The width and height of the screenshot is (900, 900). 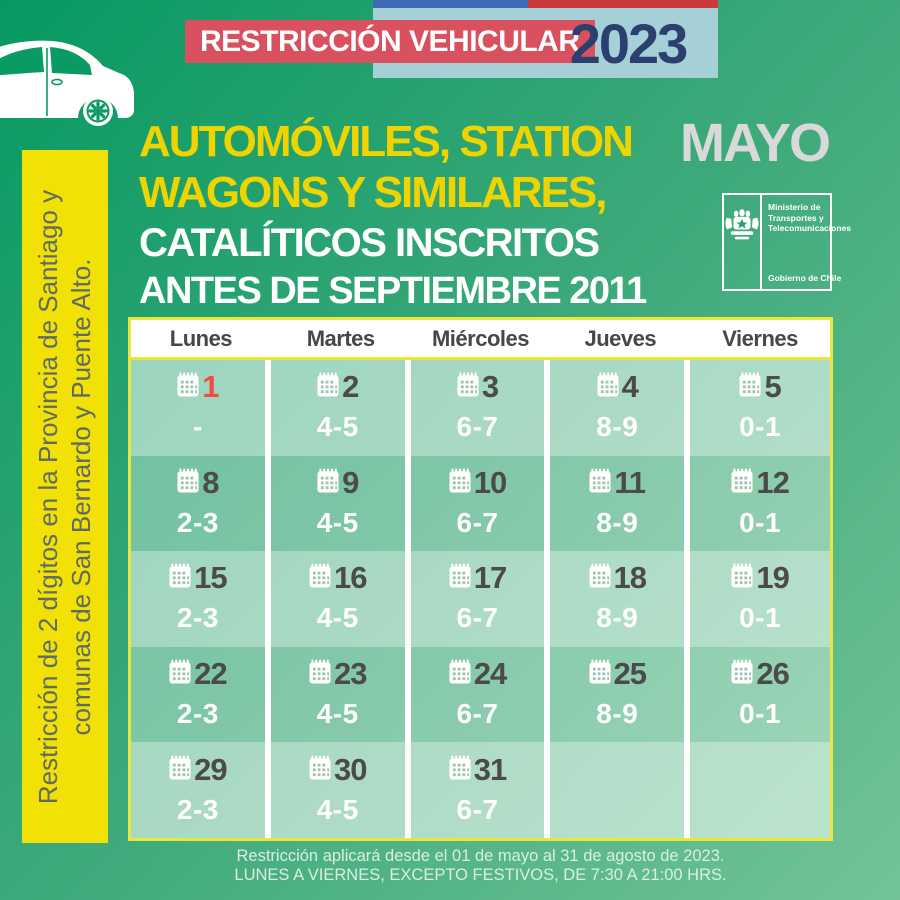 I want to click on day-line: 9, so click(x=338, y=482).